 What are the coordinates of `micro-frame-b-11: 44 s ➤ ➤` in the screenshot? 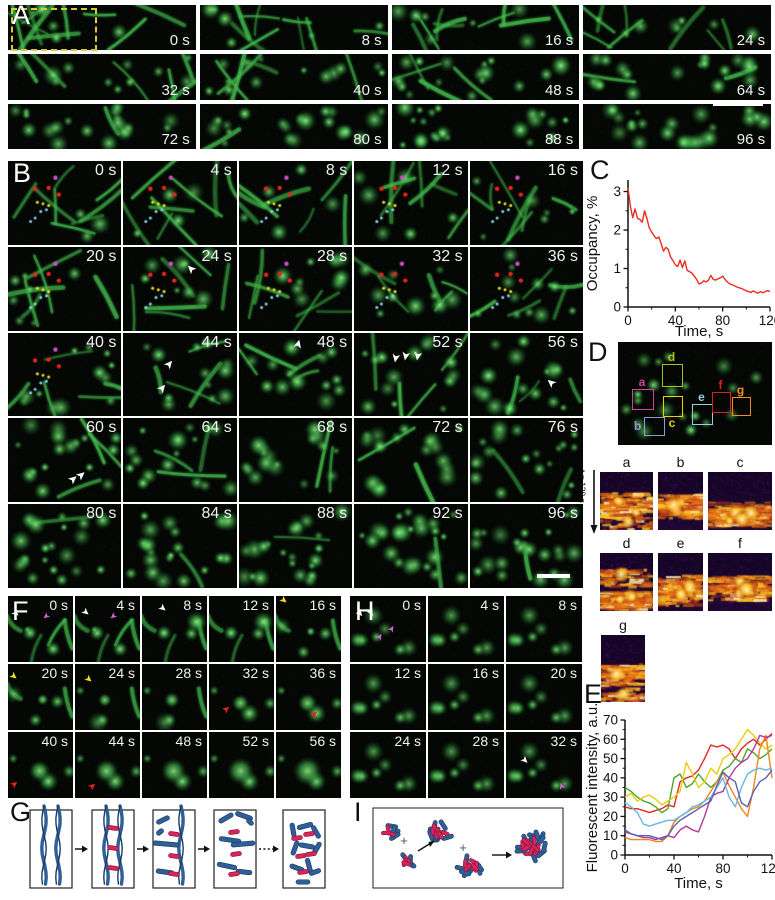 It's located at (180, 374).